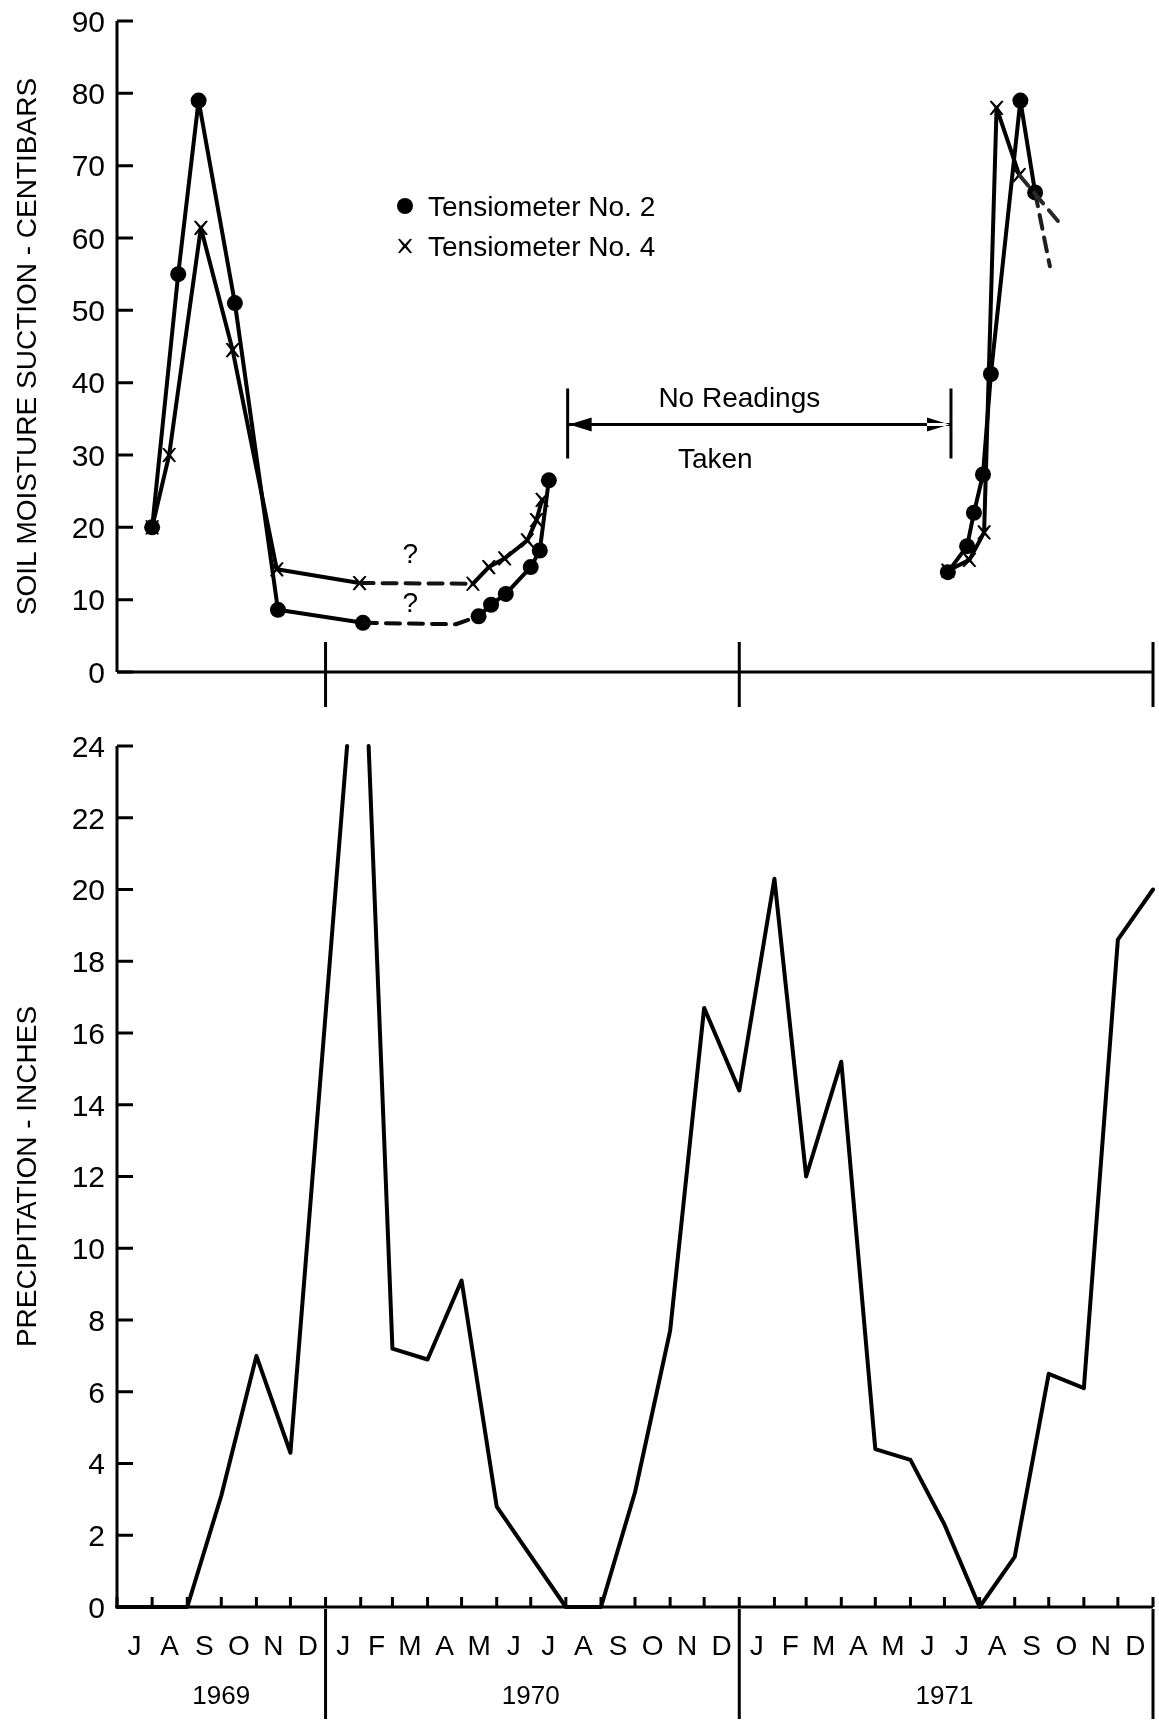 This screenshot has height=1720, width=1159. Describe the element at coordinates (88, 21) in the screenshot. I see `y-tick-label: 90` at that location.